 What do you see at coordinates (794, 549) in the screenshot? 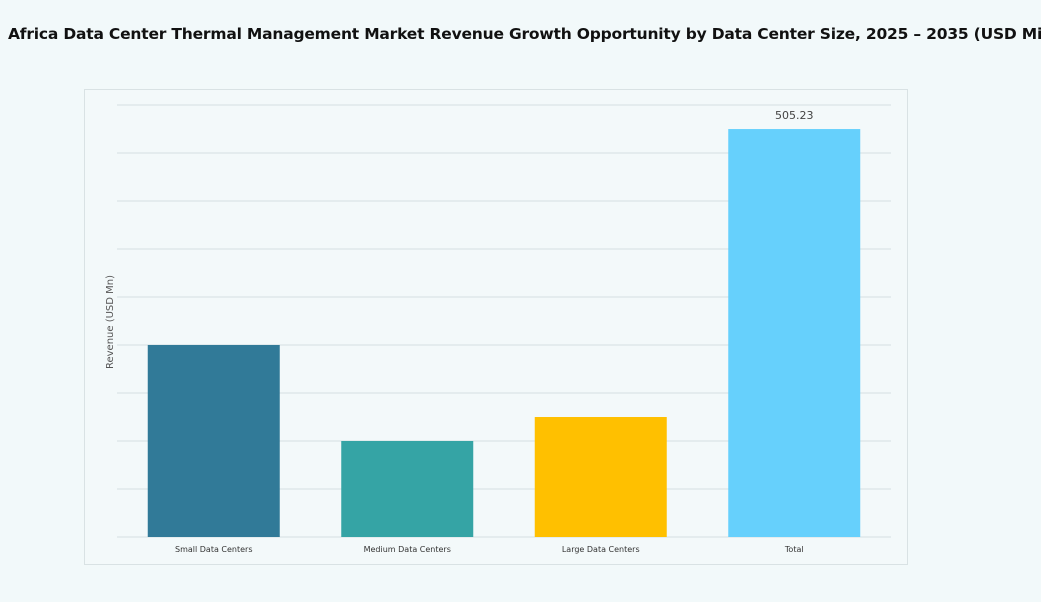
I see `x-tick-label: Total` at bounding box center [794, 549].